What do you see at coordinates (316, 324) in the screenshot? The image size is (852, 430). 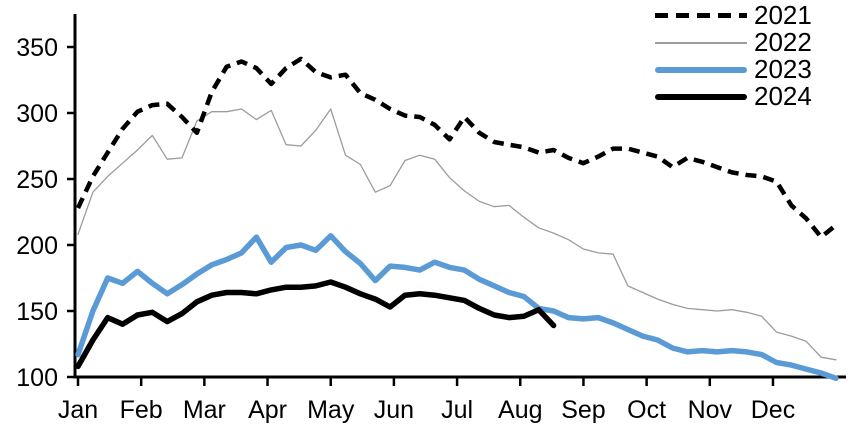 I see `series-line-2024` at bounding box center [316, 324].